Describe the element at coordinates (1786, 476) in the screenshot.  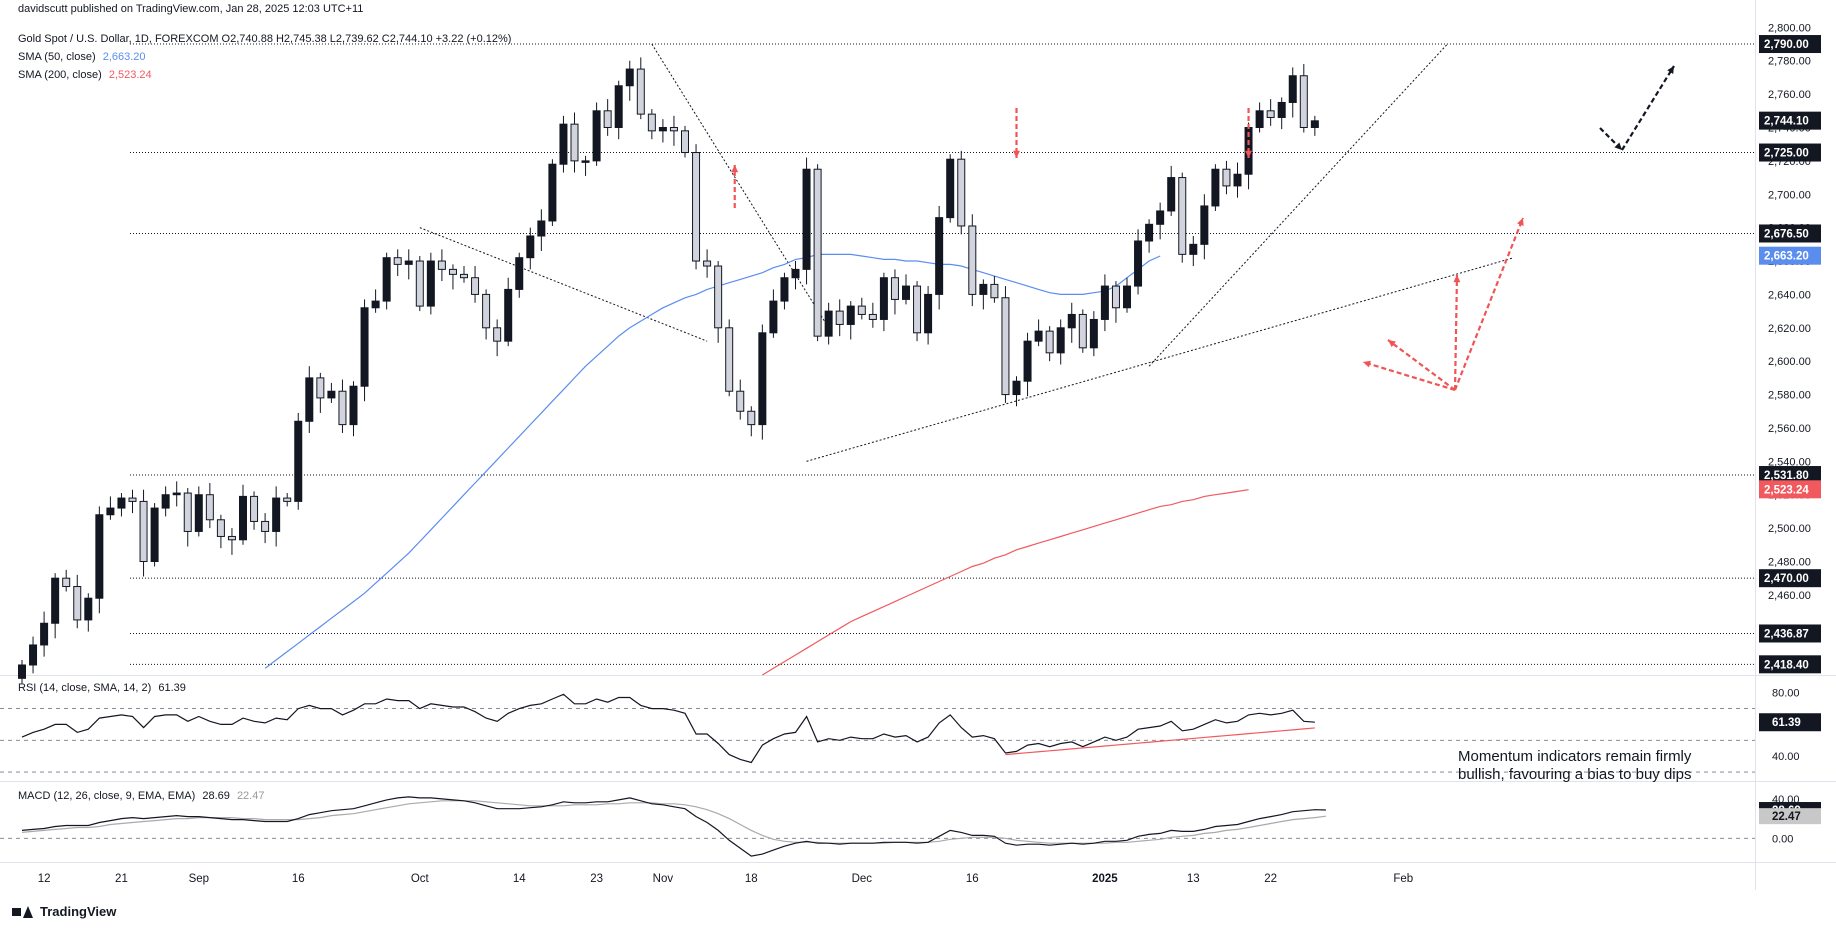
I see `price-tag-text: 2,531.80` at that location.